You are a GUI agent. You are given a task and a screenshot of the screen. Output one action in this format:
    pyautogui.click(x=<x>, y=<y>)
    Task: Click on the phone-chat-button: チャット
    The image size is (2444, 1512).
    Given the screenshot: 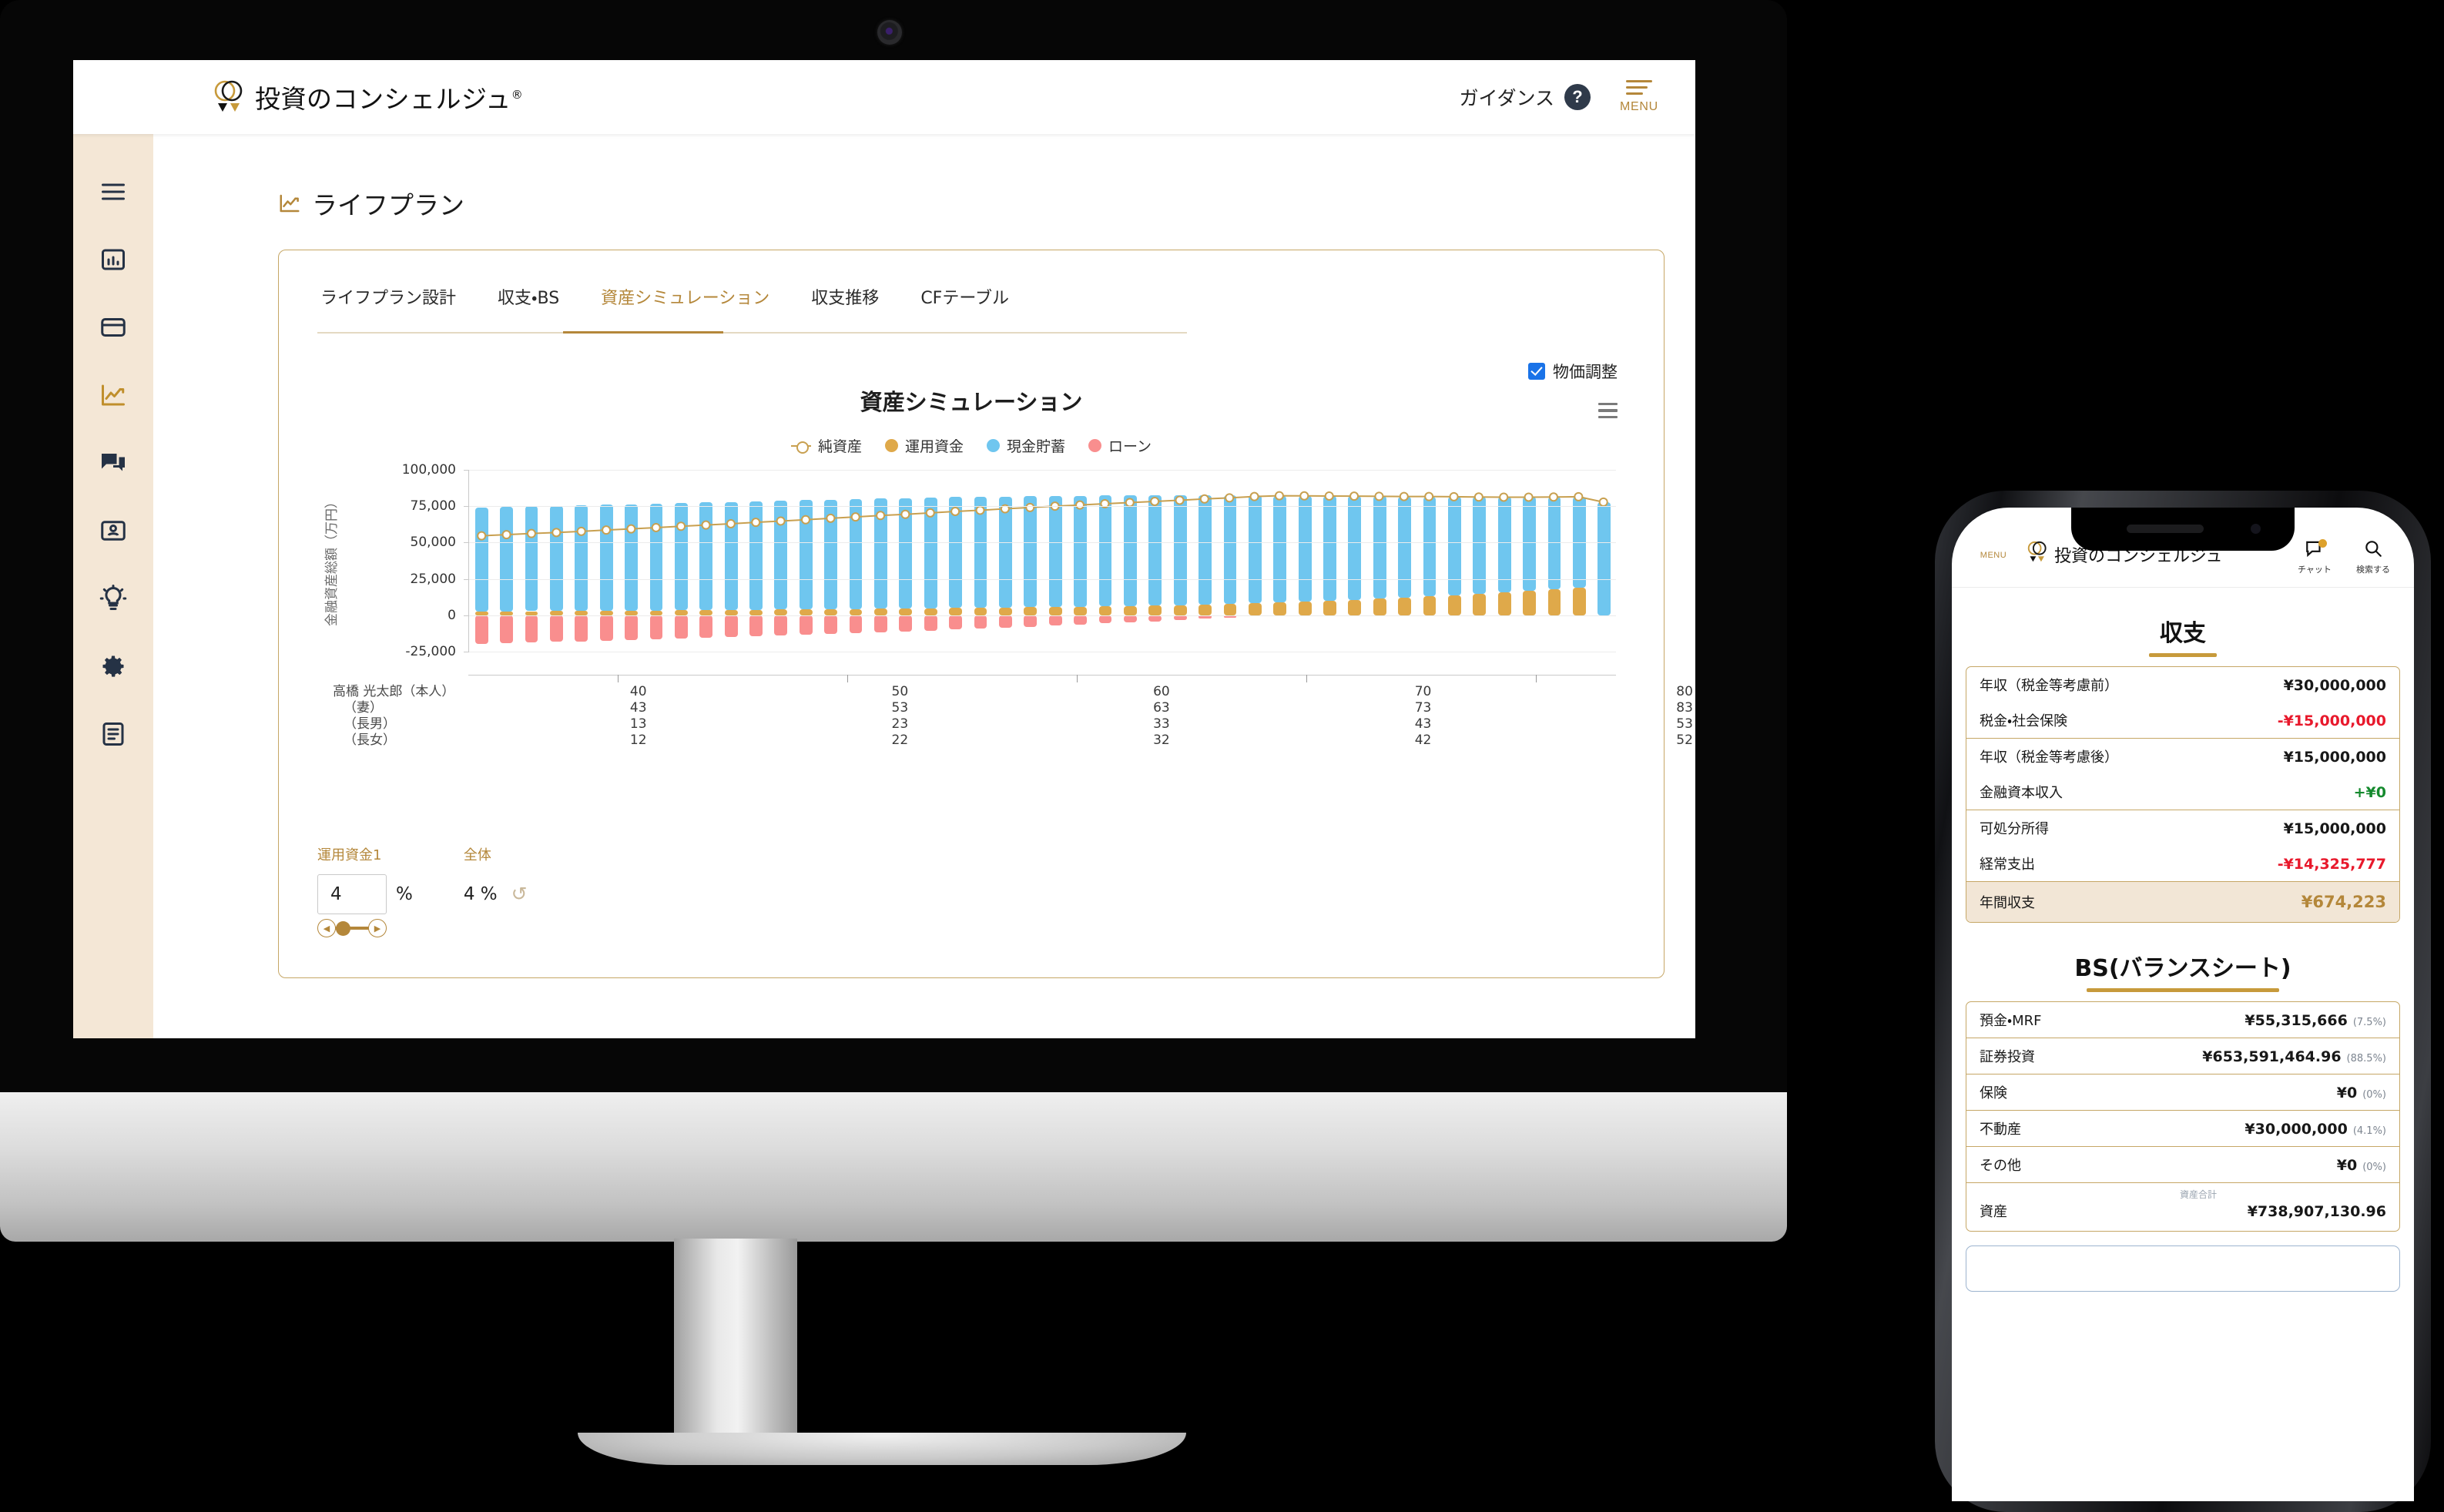 What is the action you would take?
    pyautogui.click(x=2314, y=554)
    